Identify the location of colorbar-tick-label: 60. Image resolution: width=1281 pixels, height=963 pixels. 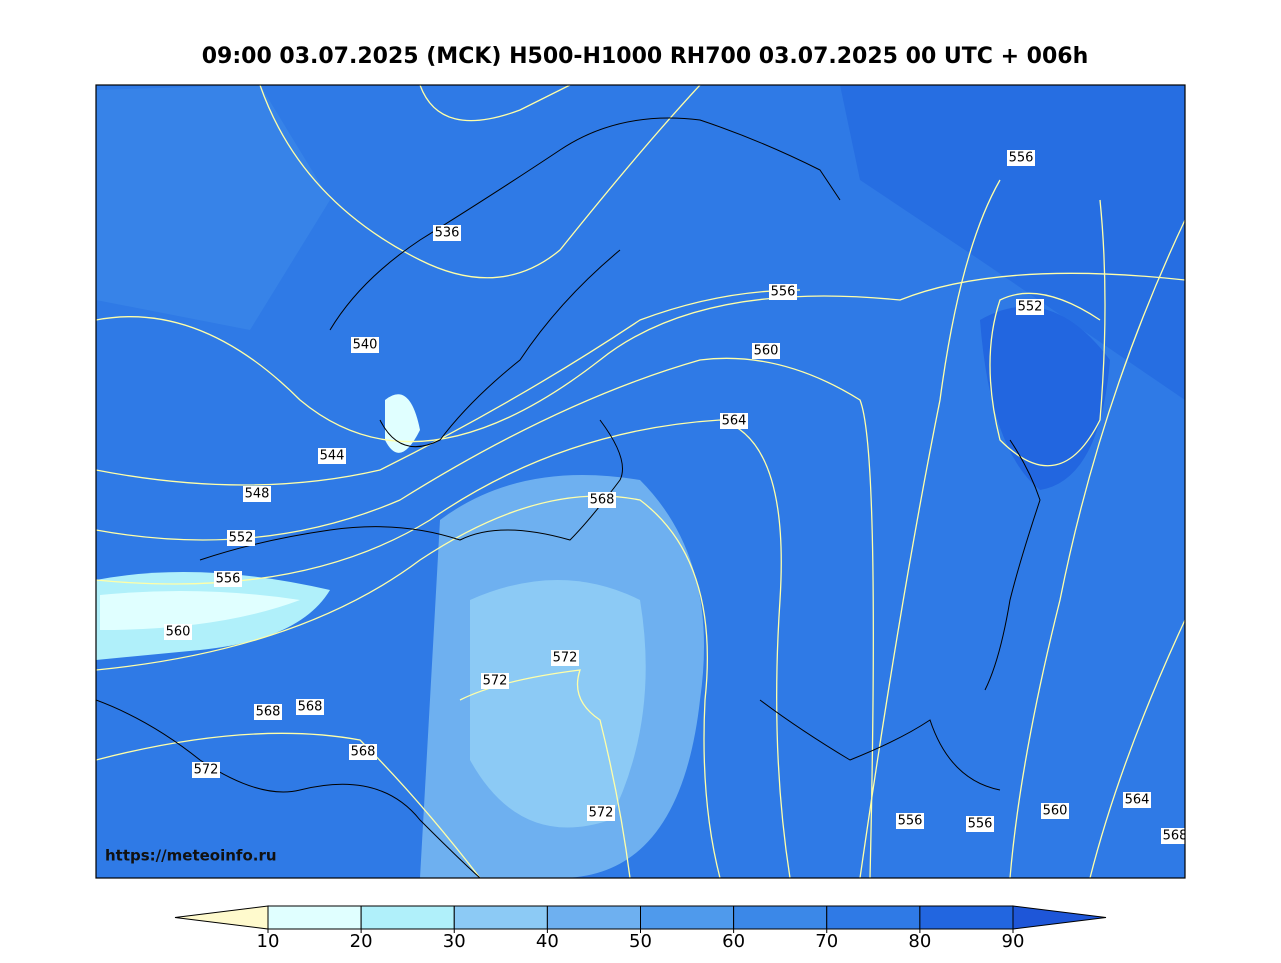
(733, 941).